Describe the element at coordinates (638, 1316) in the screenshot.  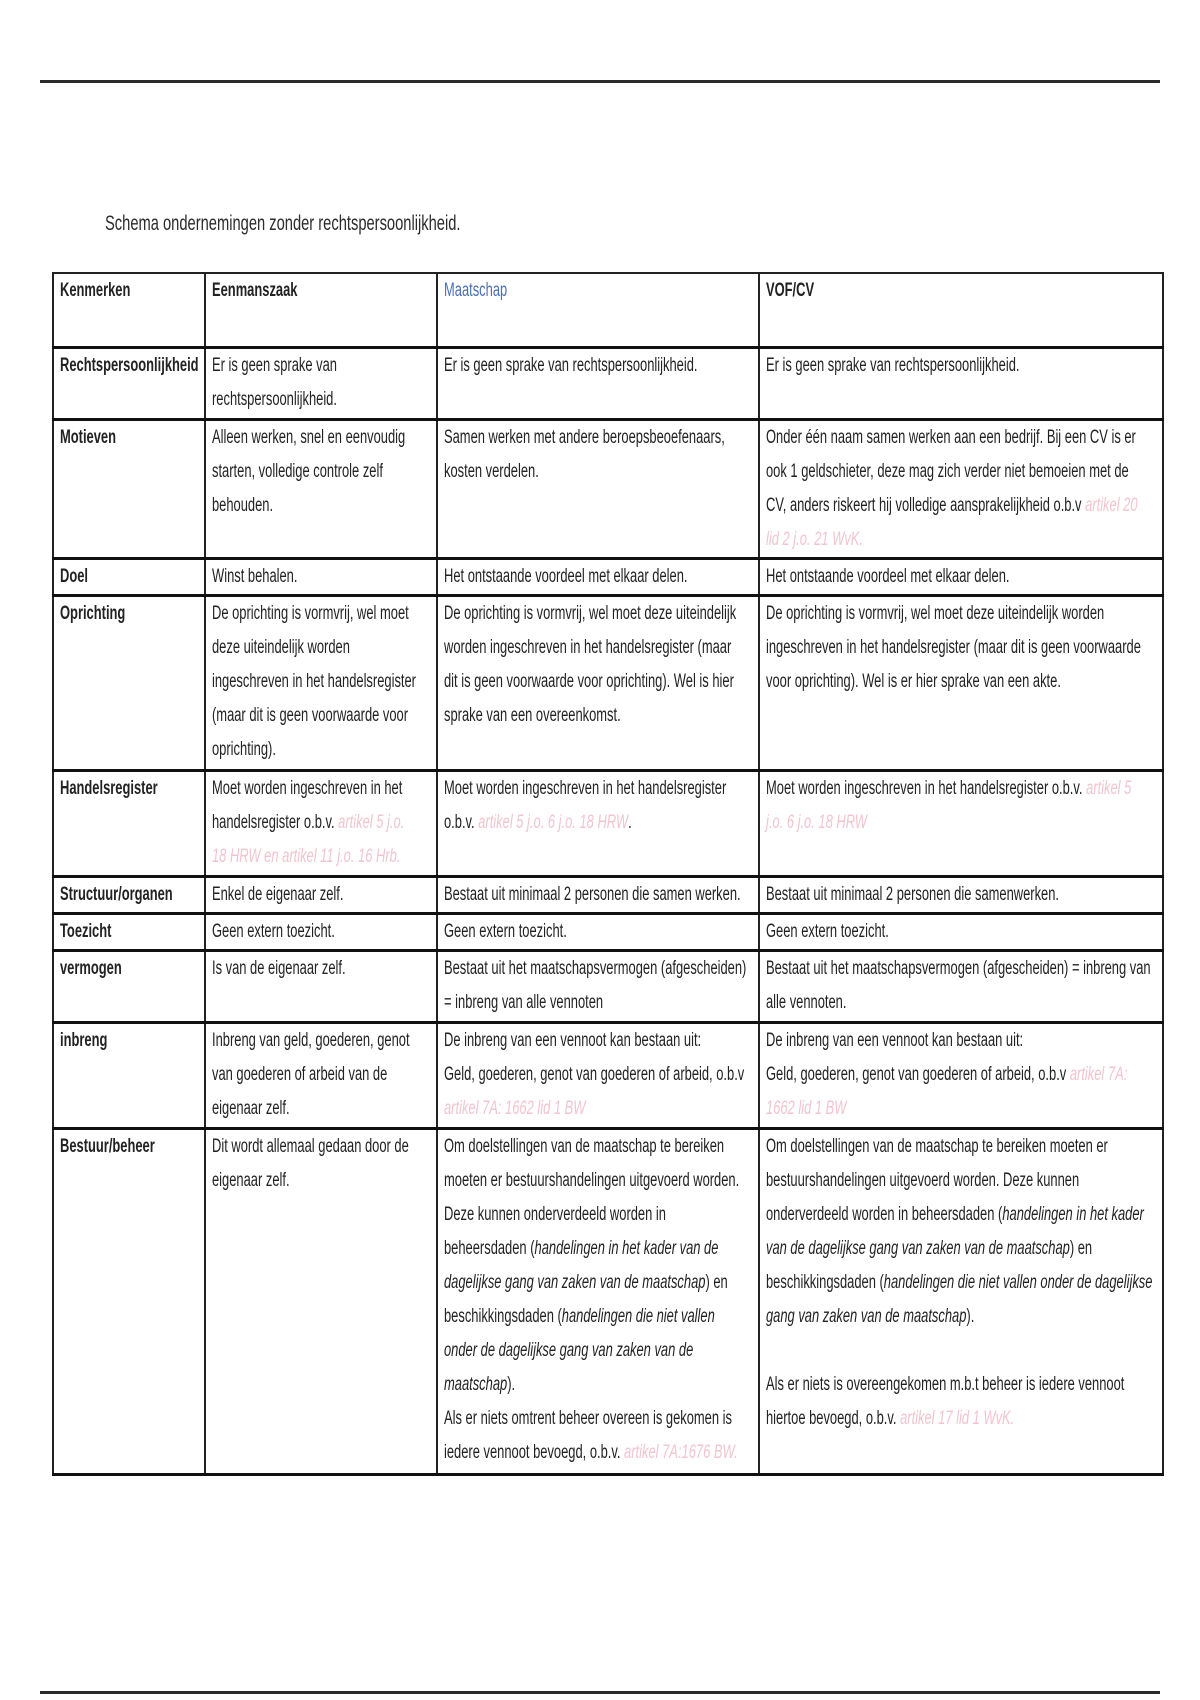
I see `cell-text: handelingen die niet vallen` at that location.